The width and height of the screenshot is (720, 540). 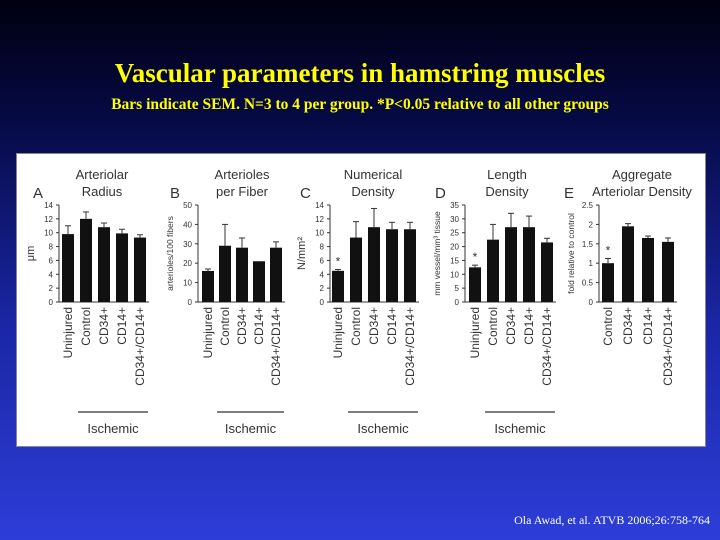 I want to click on chart-title: Radius, so click(x=102, y=191).